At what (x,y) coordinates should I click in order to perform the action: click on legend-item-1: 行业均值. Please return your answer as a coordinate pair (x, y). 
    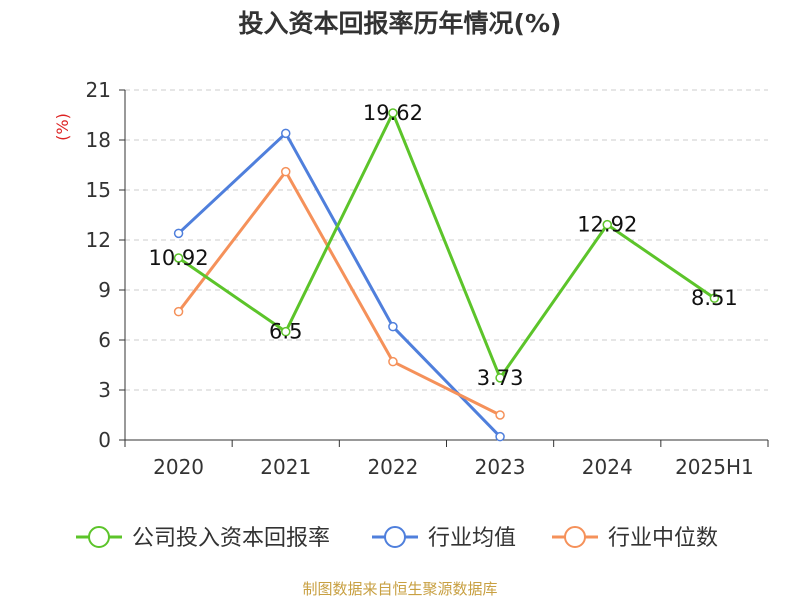
    Looking at the image, I should click on (444, 538).